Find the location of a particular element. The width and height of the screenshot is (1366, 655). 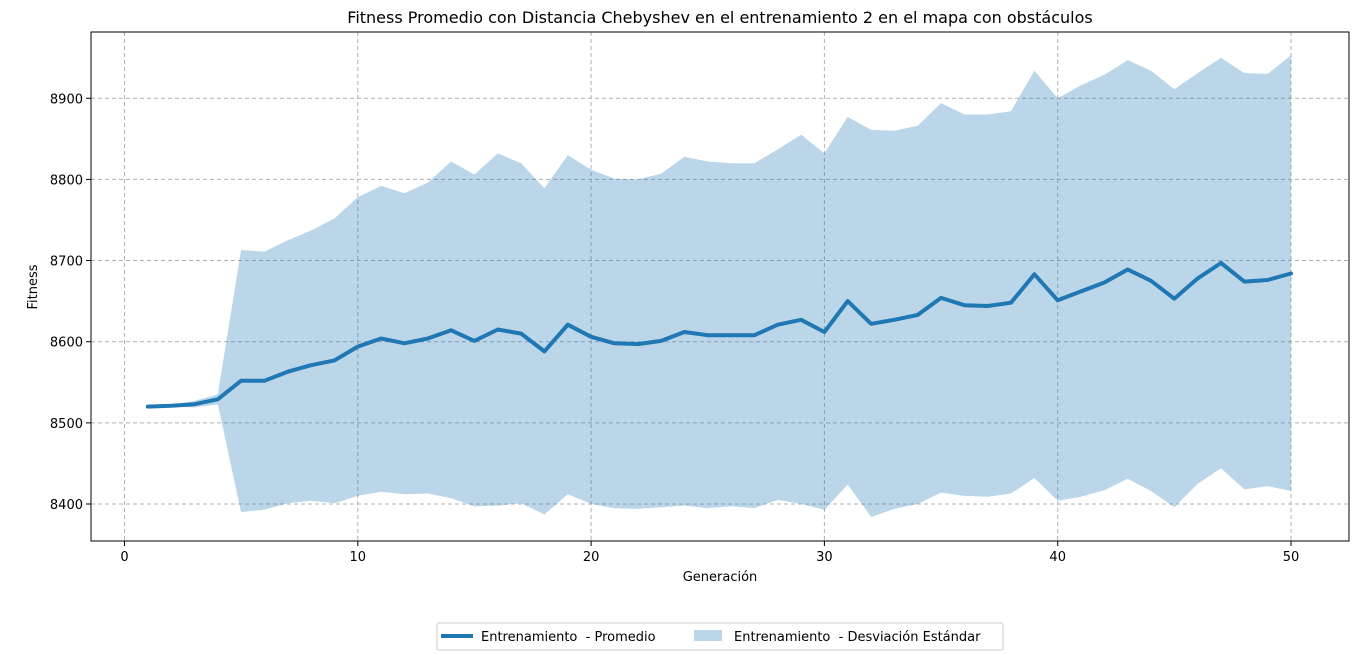

x-tick-label: 30 is located at coordinates (824, 557).